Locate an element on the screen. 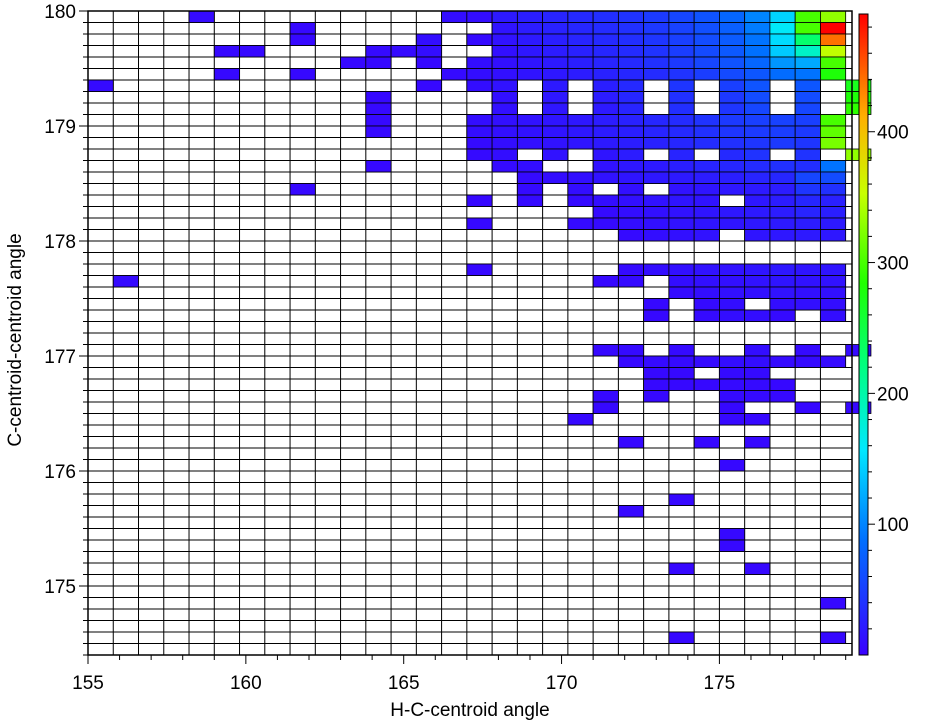 The image size is (926, 722). y-tick-label: 176 is located at coordinates (60, 472).